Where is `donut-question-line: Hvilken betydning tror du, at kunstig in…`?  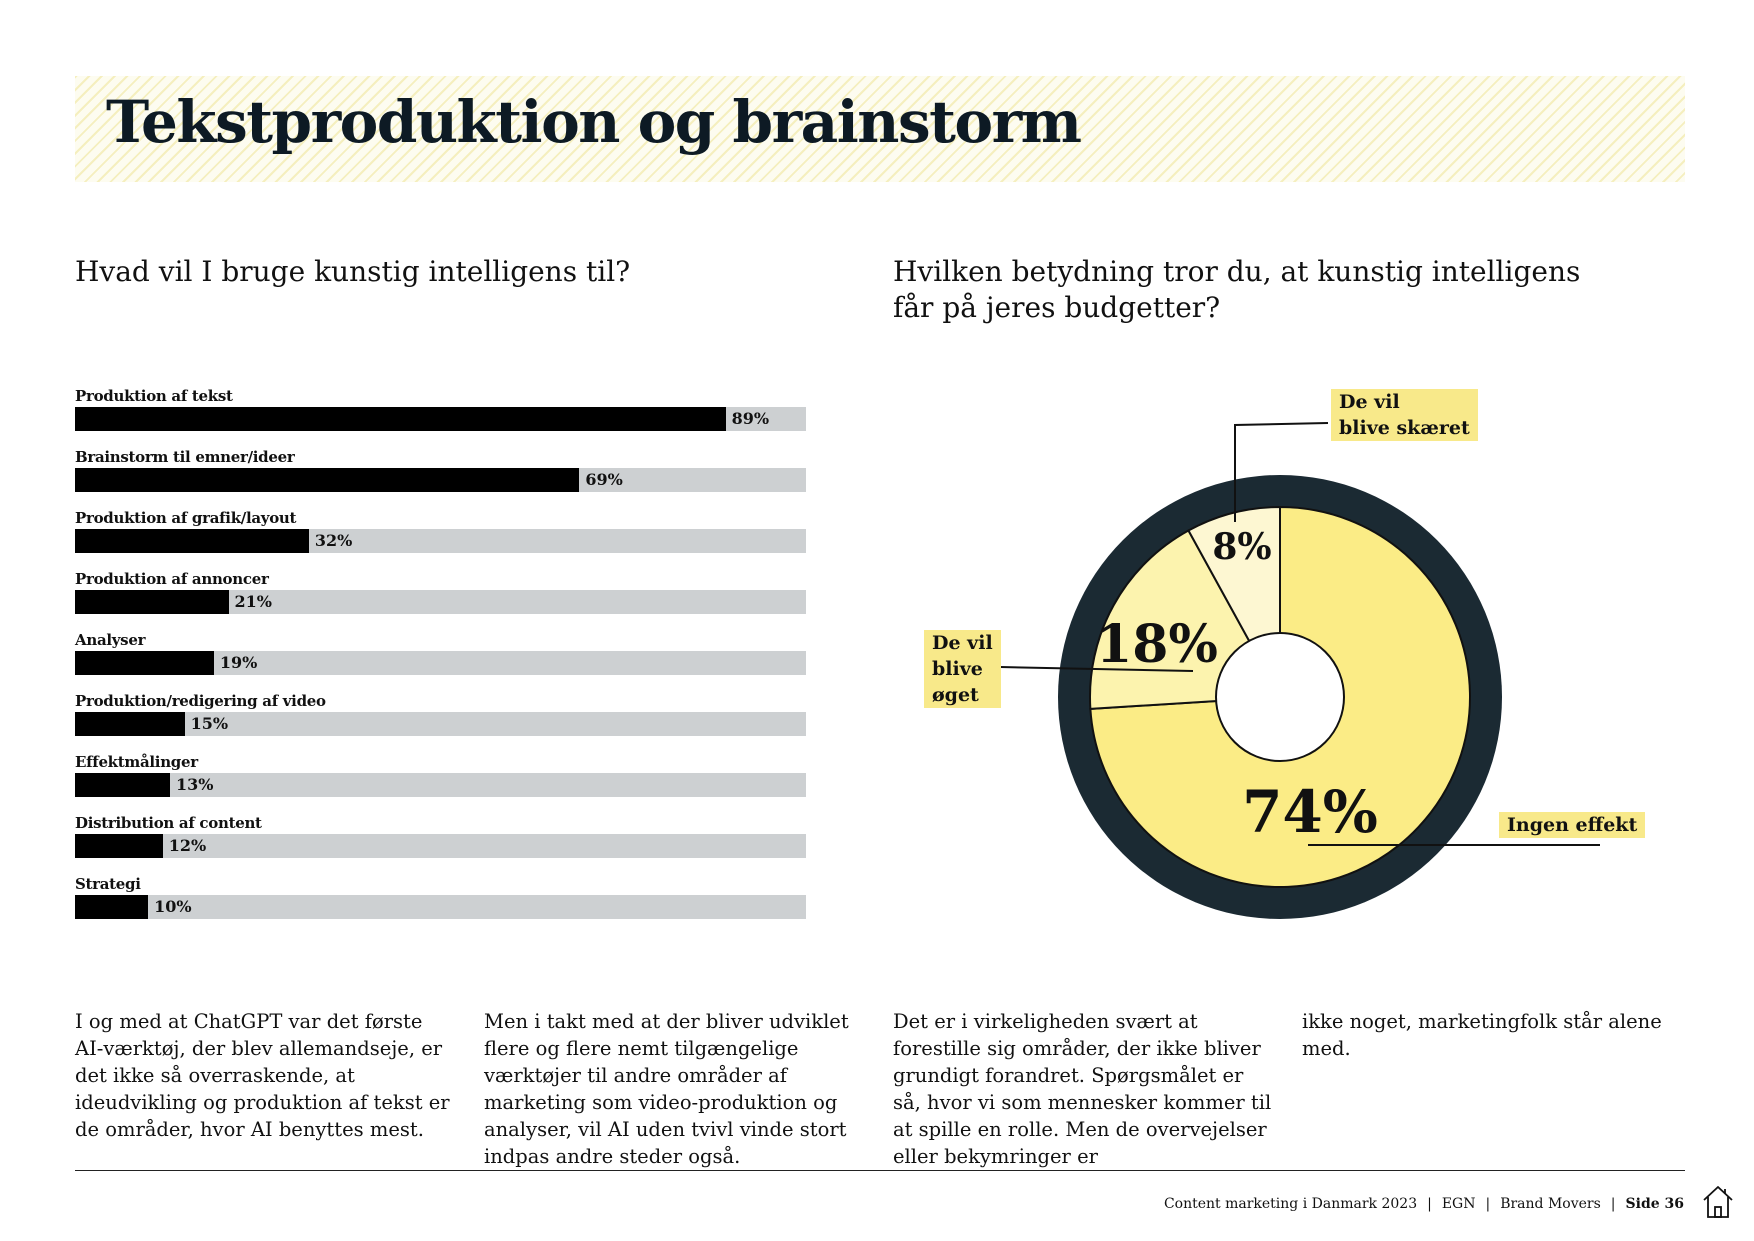
donut-question-line: Hvilken betydning tror du, at kunstig in… is located at coordinates (1237, 271).